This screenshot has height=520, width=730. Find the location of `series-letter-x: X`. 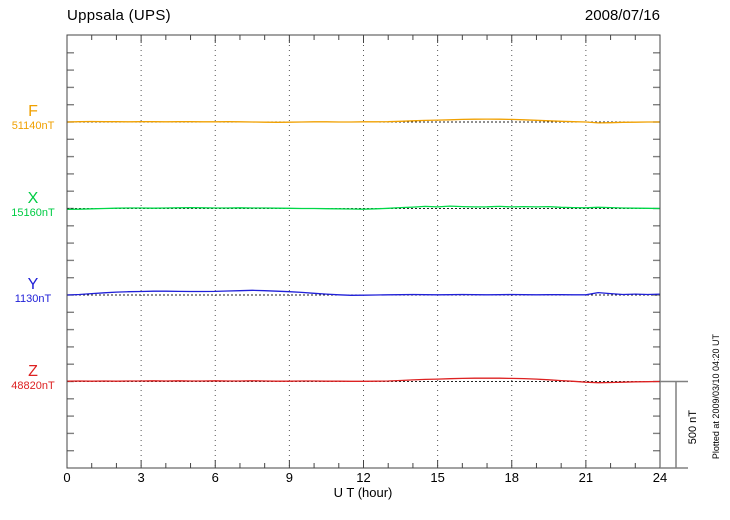

series-letter-x: X is located at coordinates (33, 198).